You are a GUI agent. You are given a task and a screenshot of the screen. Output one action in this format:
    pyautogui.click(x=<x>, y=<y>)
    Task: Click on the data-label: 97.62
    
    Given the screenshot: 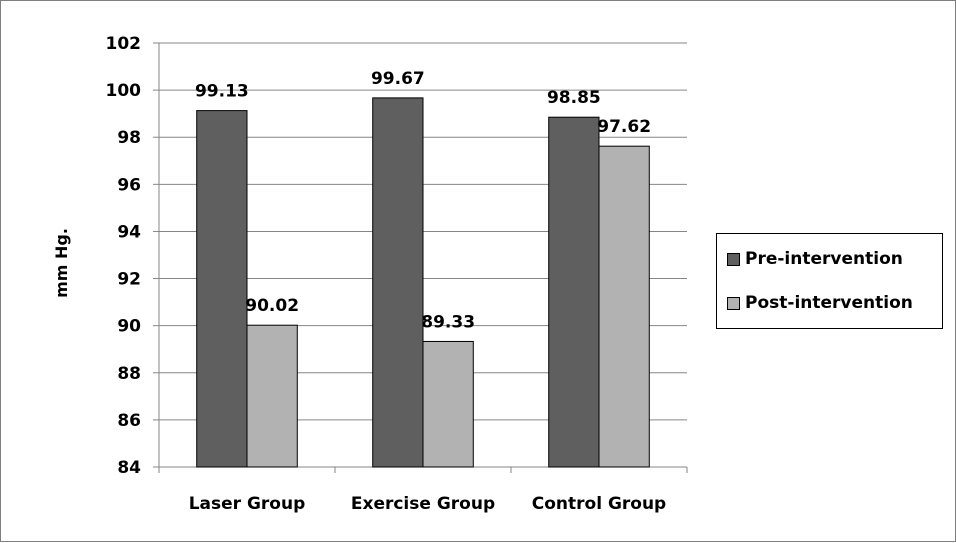 What is the action you would take?
    pyautogui.click(x=624, y=127)
    